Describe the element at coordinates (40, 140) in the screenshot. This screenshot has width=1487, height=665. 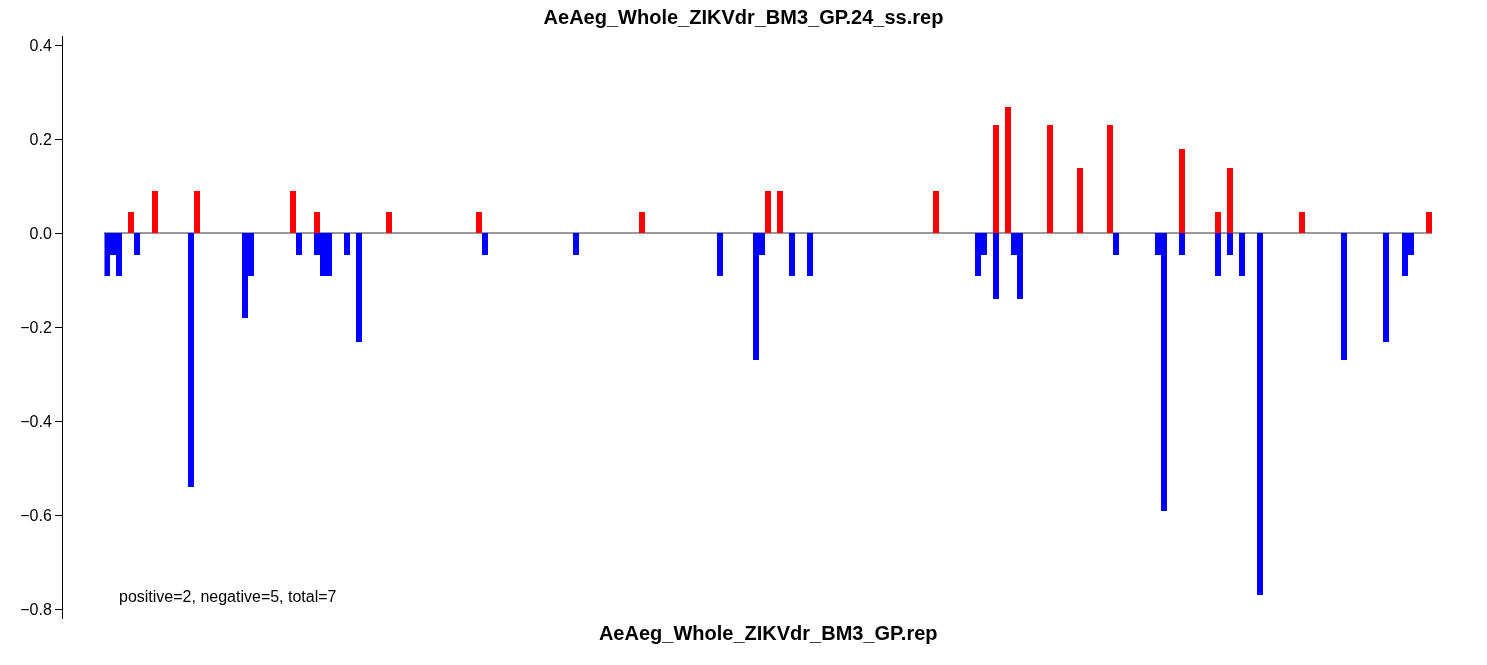
I see `y-tick-label: 0.2` at that location.